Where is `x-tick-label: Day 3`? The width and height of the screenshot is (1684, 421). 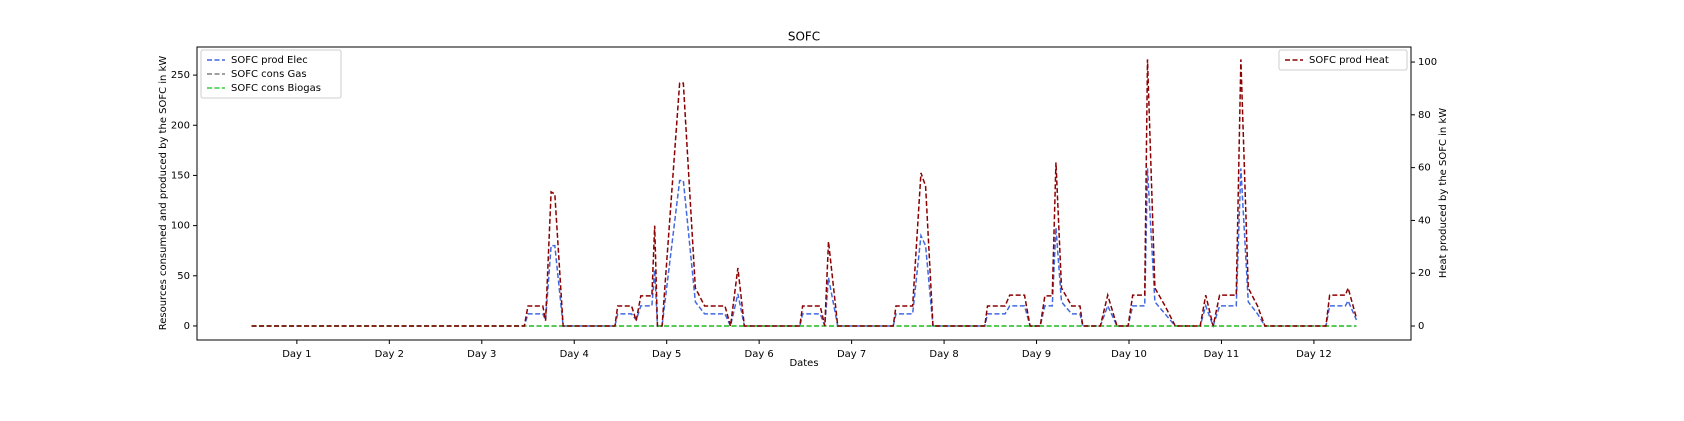 x-tick-label: Day 3 is located at coordinates (481, 354).